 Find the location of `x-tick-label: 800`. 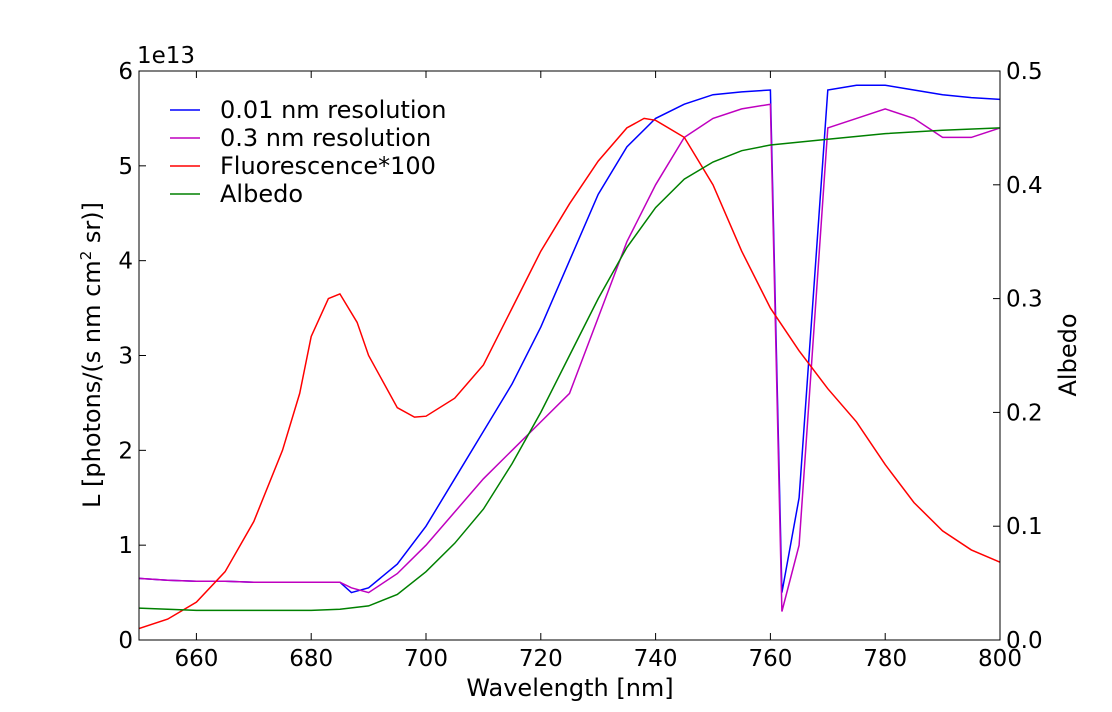

x-tick-label: 800 is located at coordinates (1000, 659).